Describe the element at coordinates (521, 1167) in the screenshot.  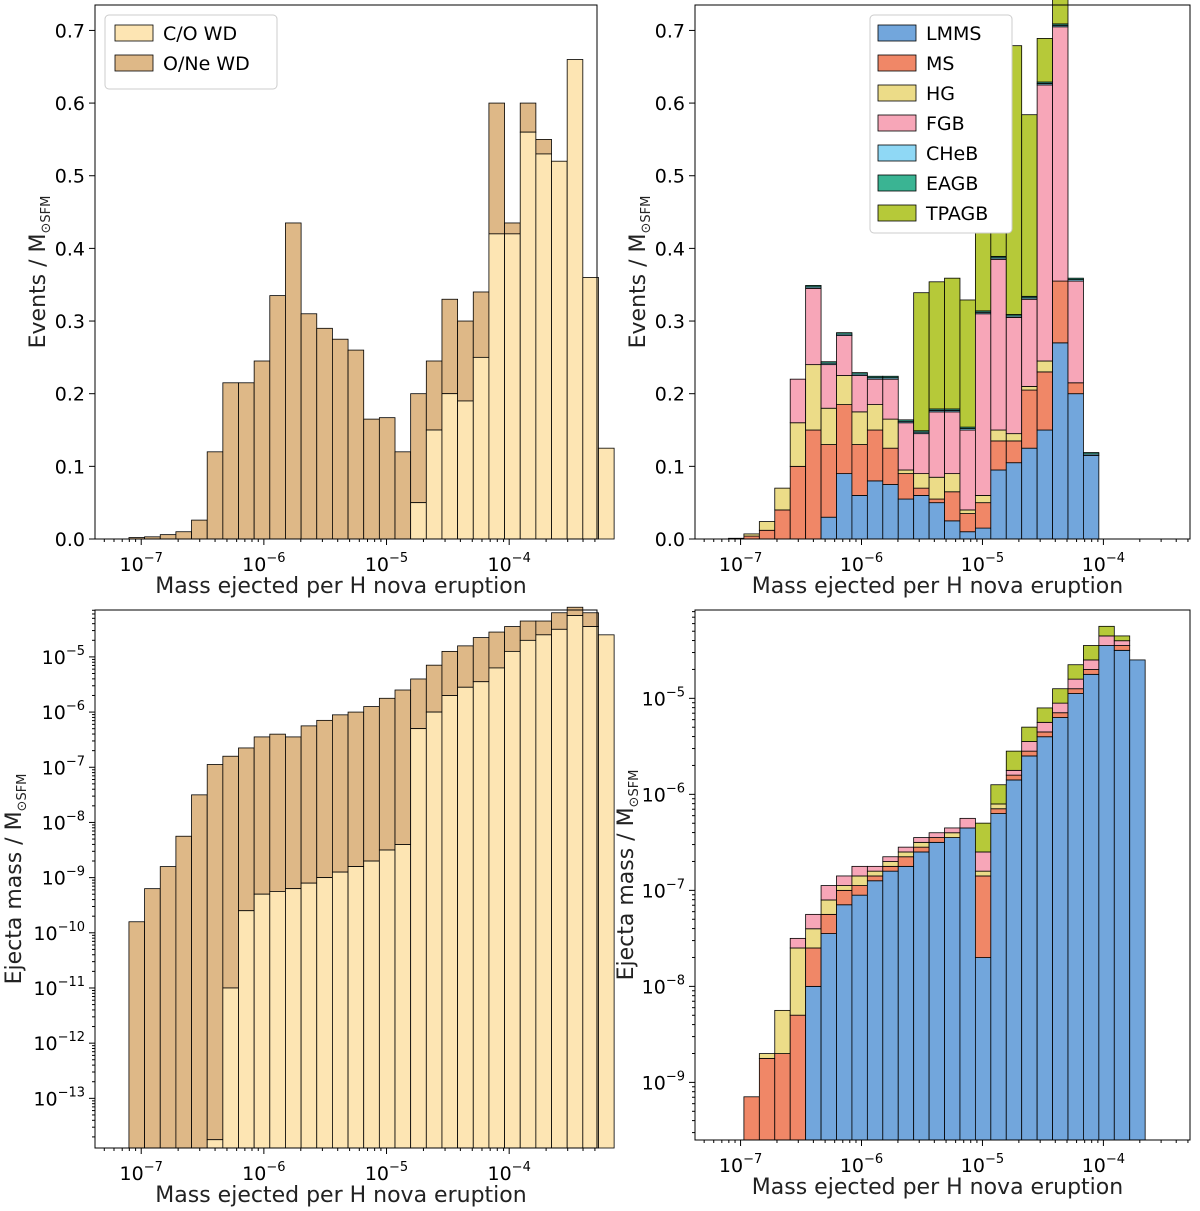
I see `x-tick-label-exp: −4` at that location.